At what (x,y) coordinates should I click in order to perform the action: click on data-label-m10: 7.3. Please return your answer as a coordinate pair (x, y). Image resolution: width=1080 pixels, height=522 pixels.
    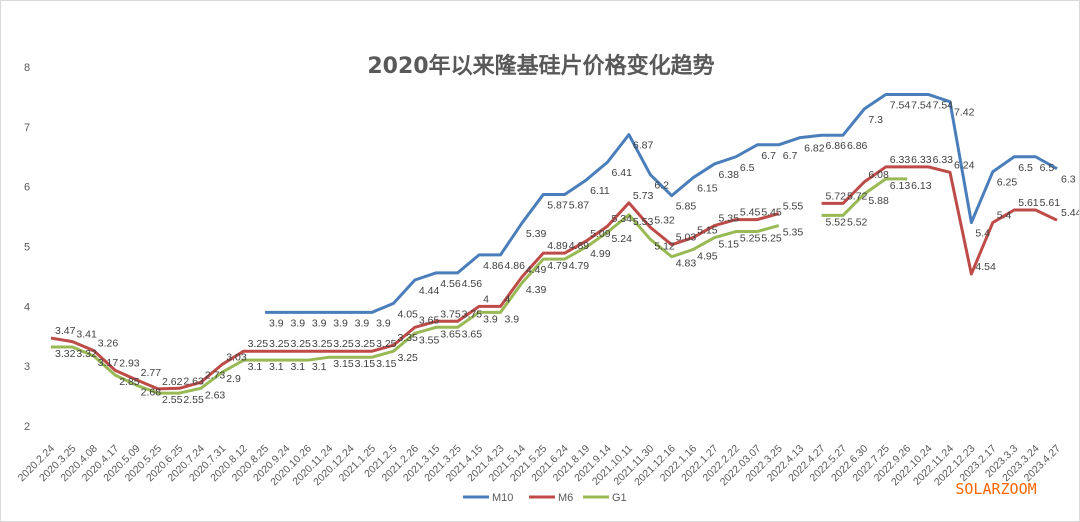
    Looking at the image, I should click on (875, 120).